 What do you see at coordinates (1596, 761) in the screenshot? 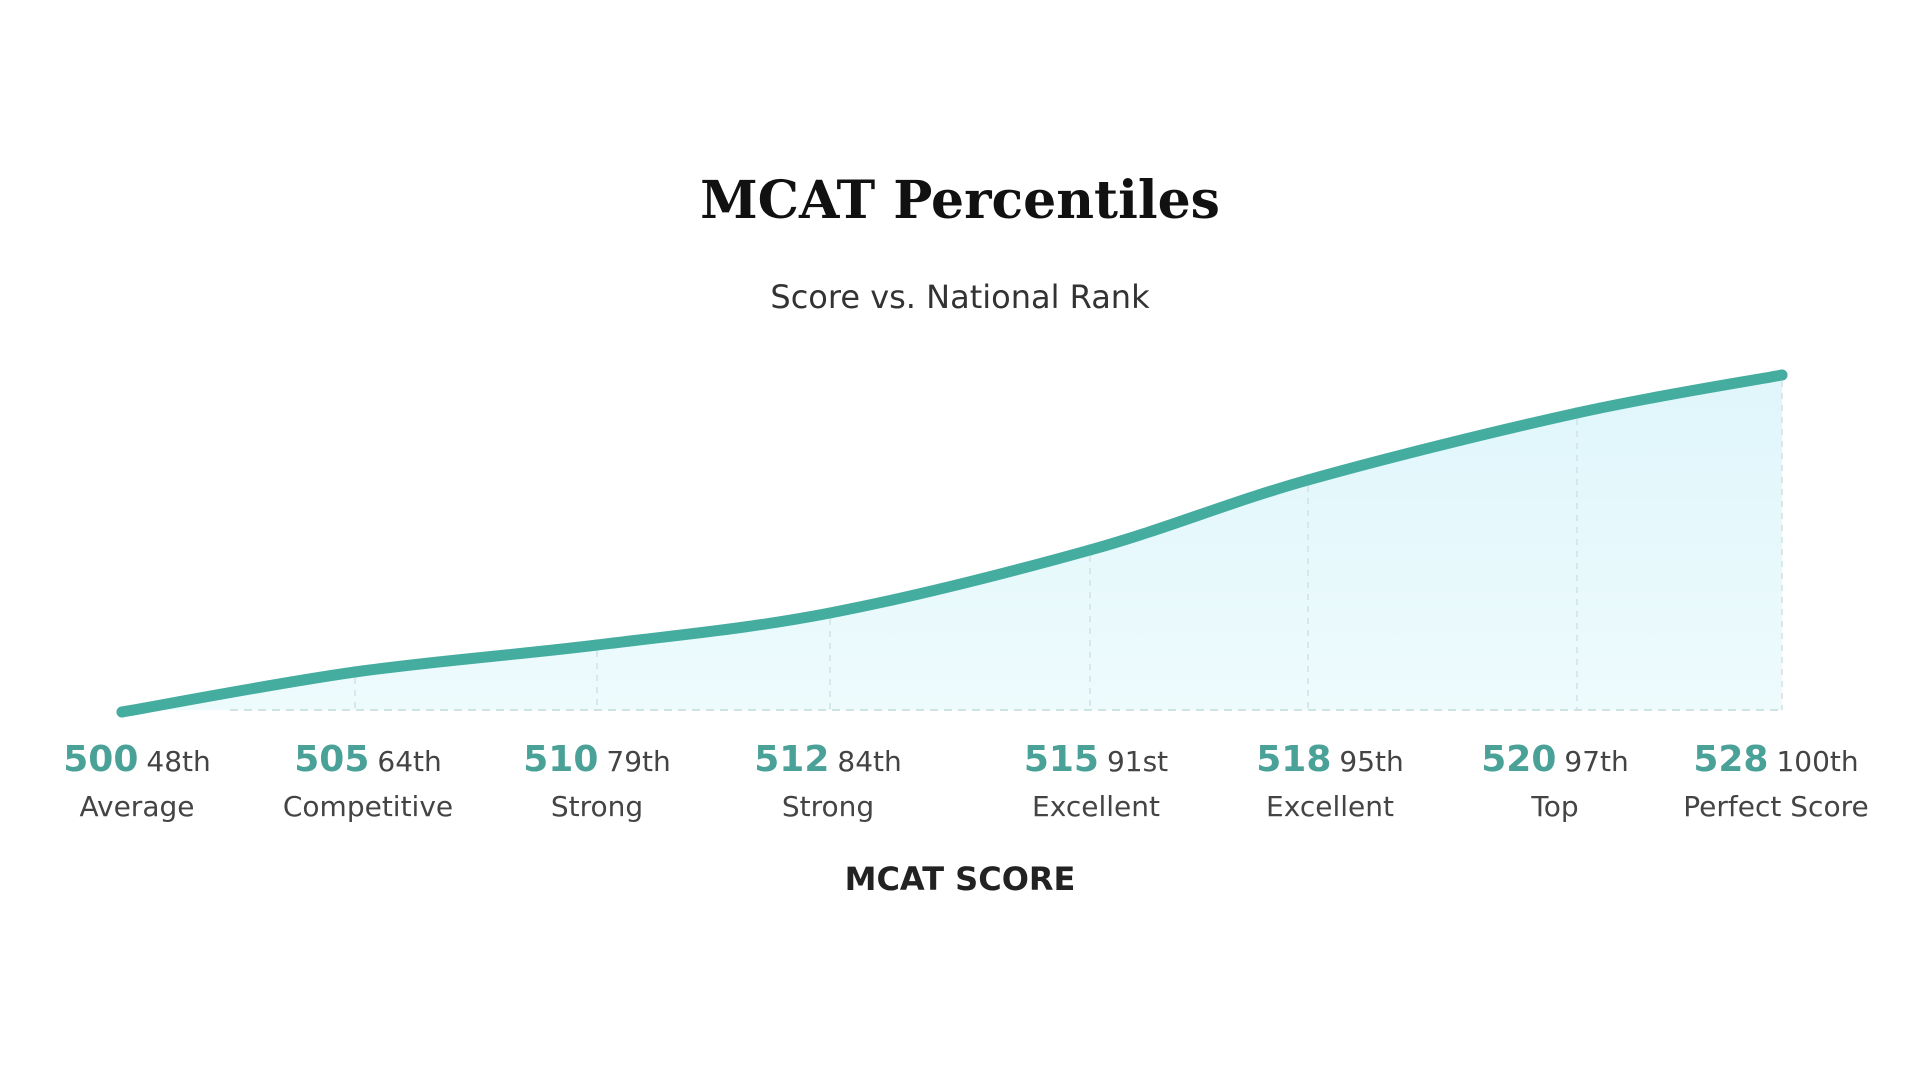
I see `percentile-label: 97th` at bounding box center [1596, 761].